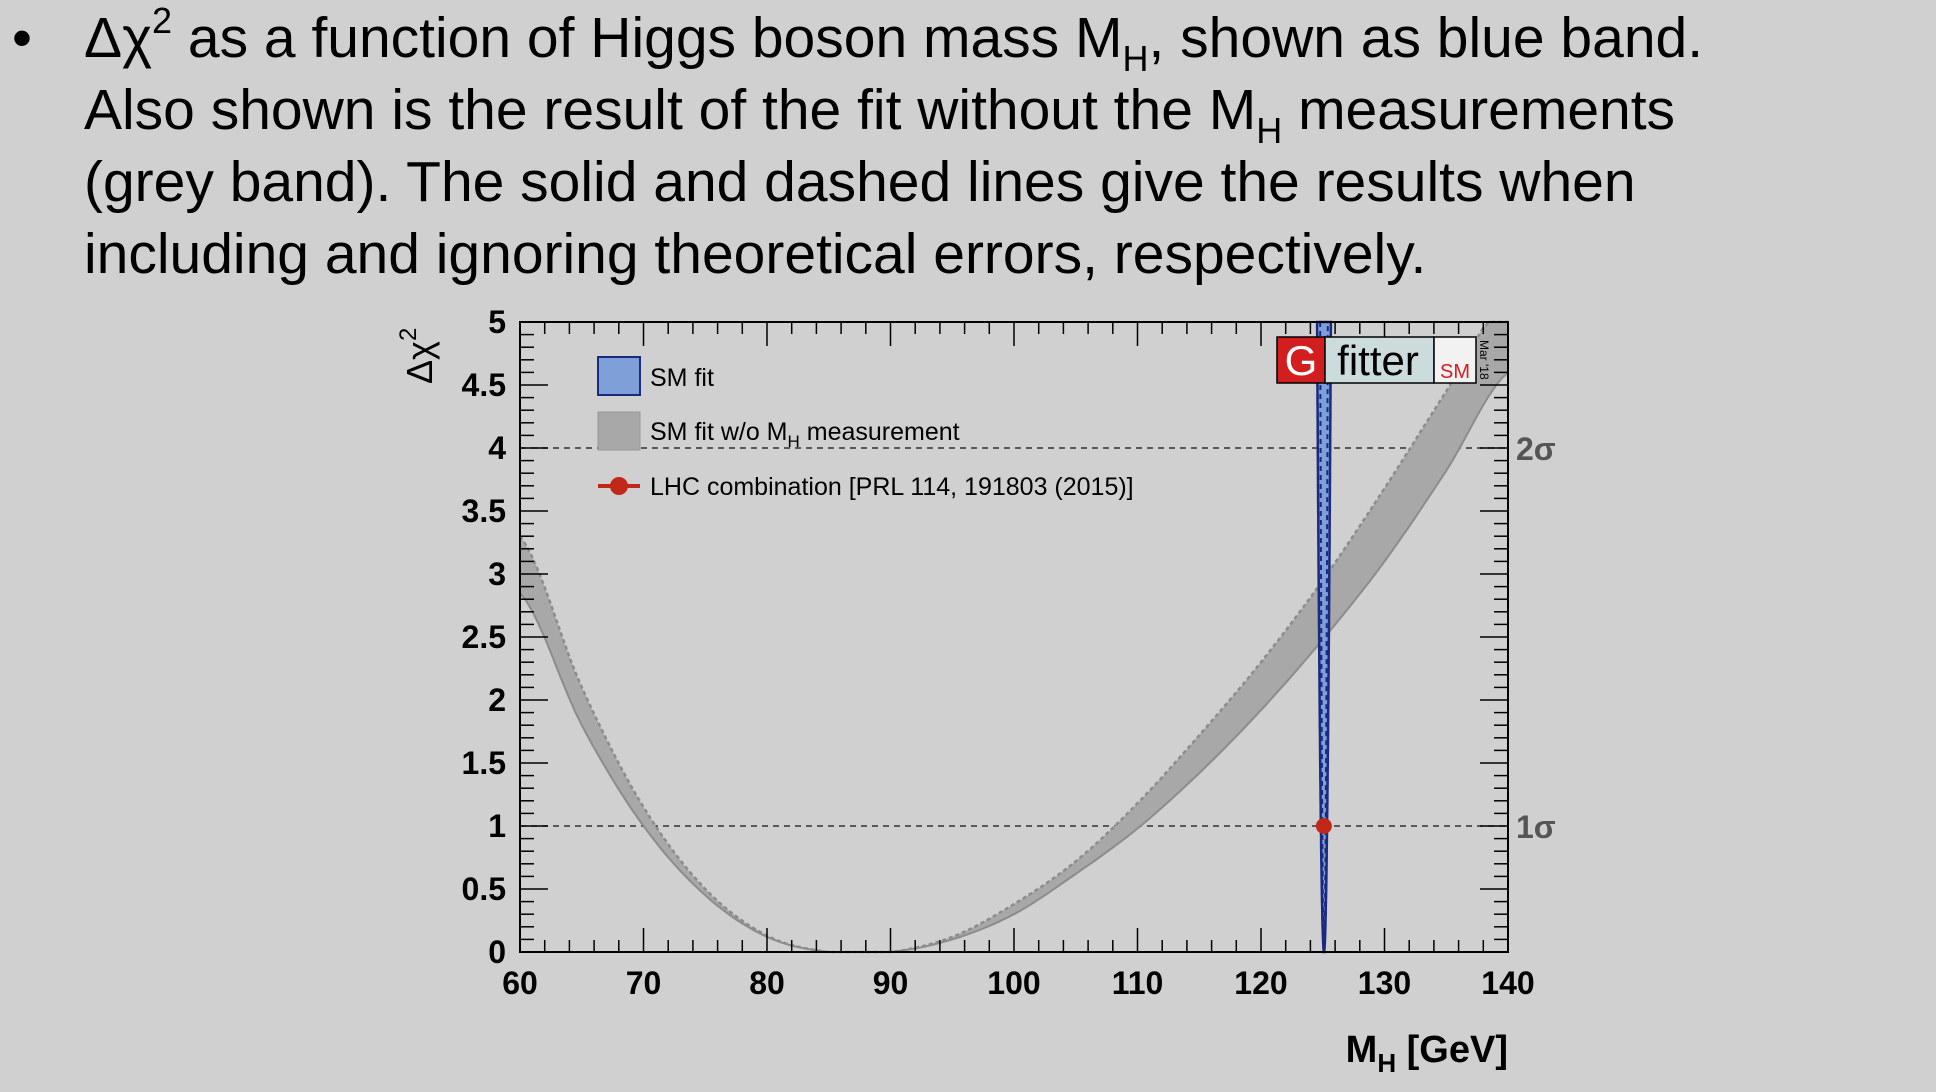  I want to click on x-axis-label-unit: [GeV], so click(1452, 1050).